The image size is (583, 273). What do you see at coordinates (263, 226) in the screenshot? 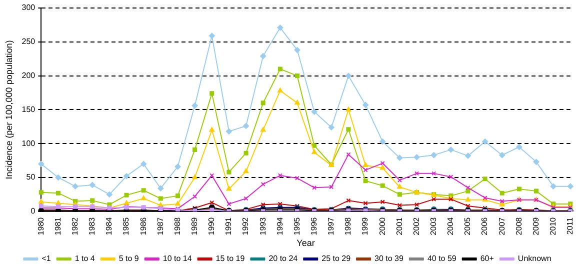
I see `x-tick-label: 1993` at bounding box center [263, 226].